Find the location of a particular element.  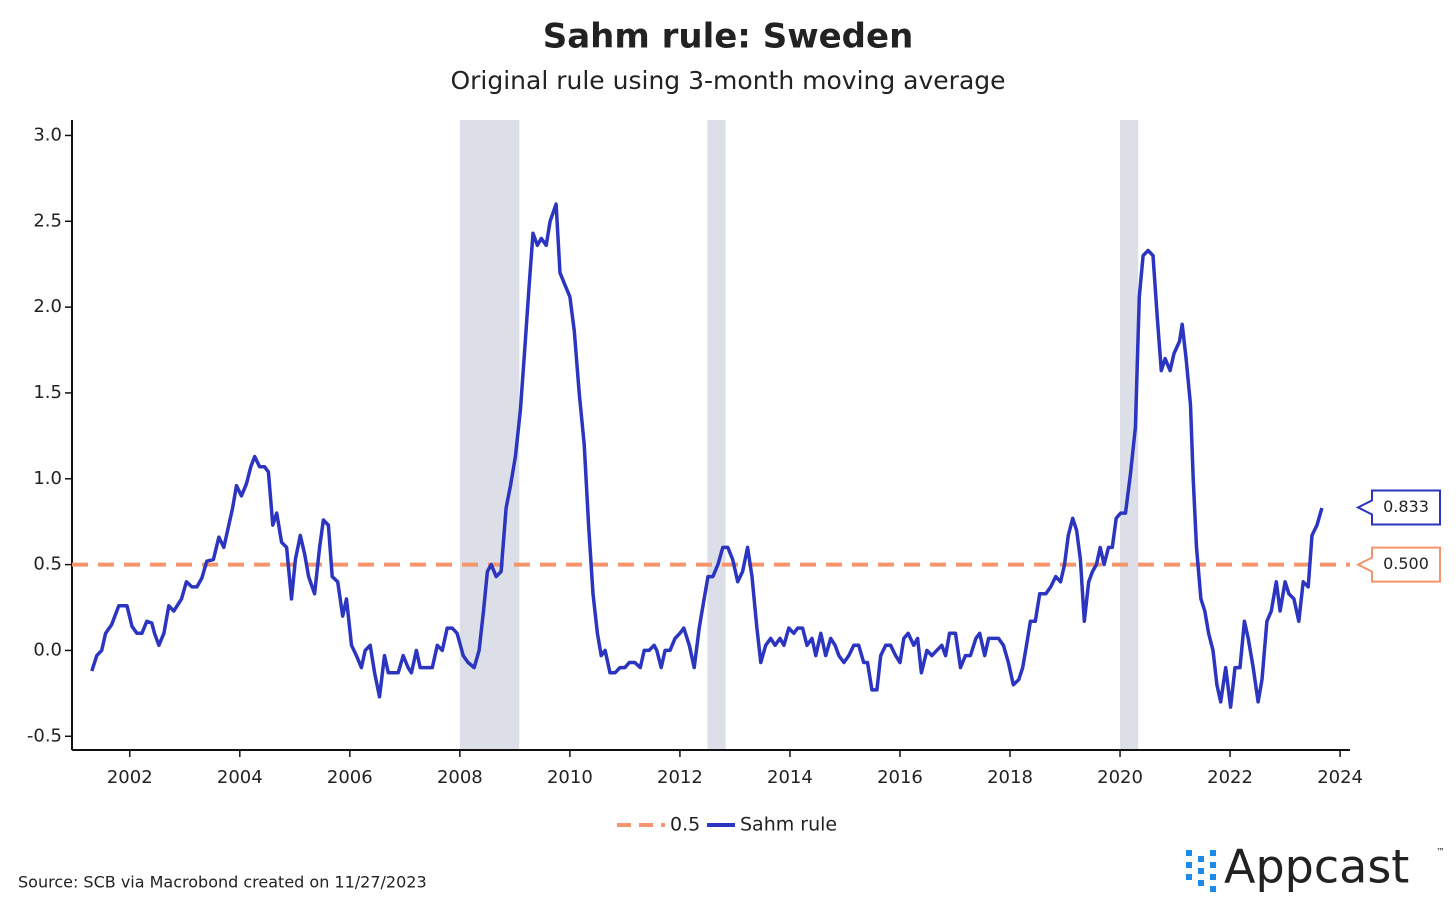

x-tick-label: 2002 is located at coordinates (130, 777).